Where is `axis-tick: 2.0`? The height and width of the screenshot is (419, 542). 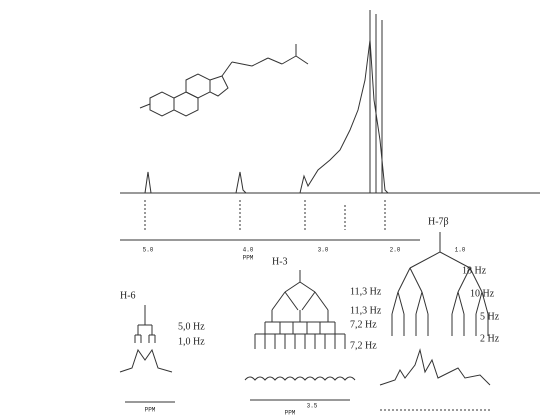 axis-tick: 2.0 is located at coordinates (395, 250).